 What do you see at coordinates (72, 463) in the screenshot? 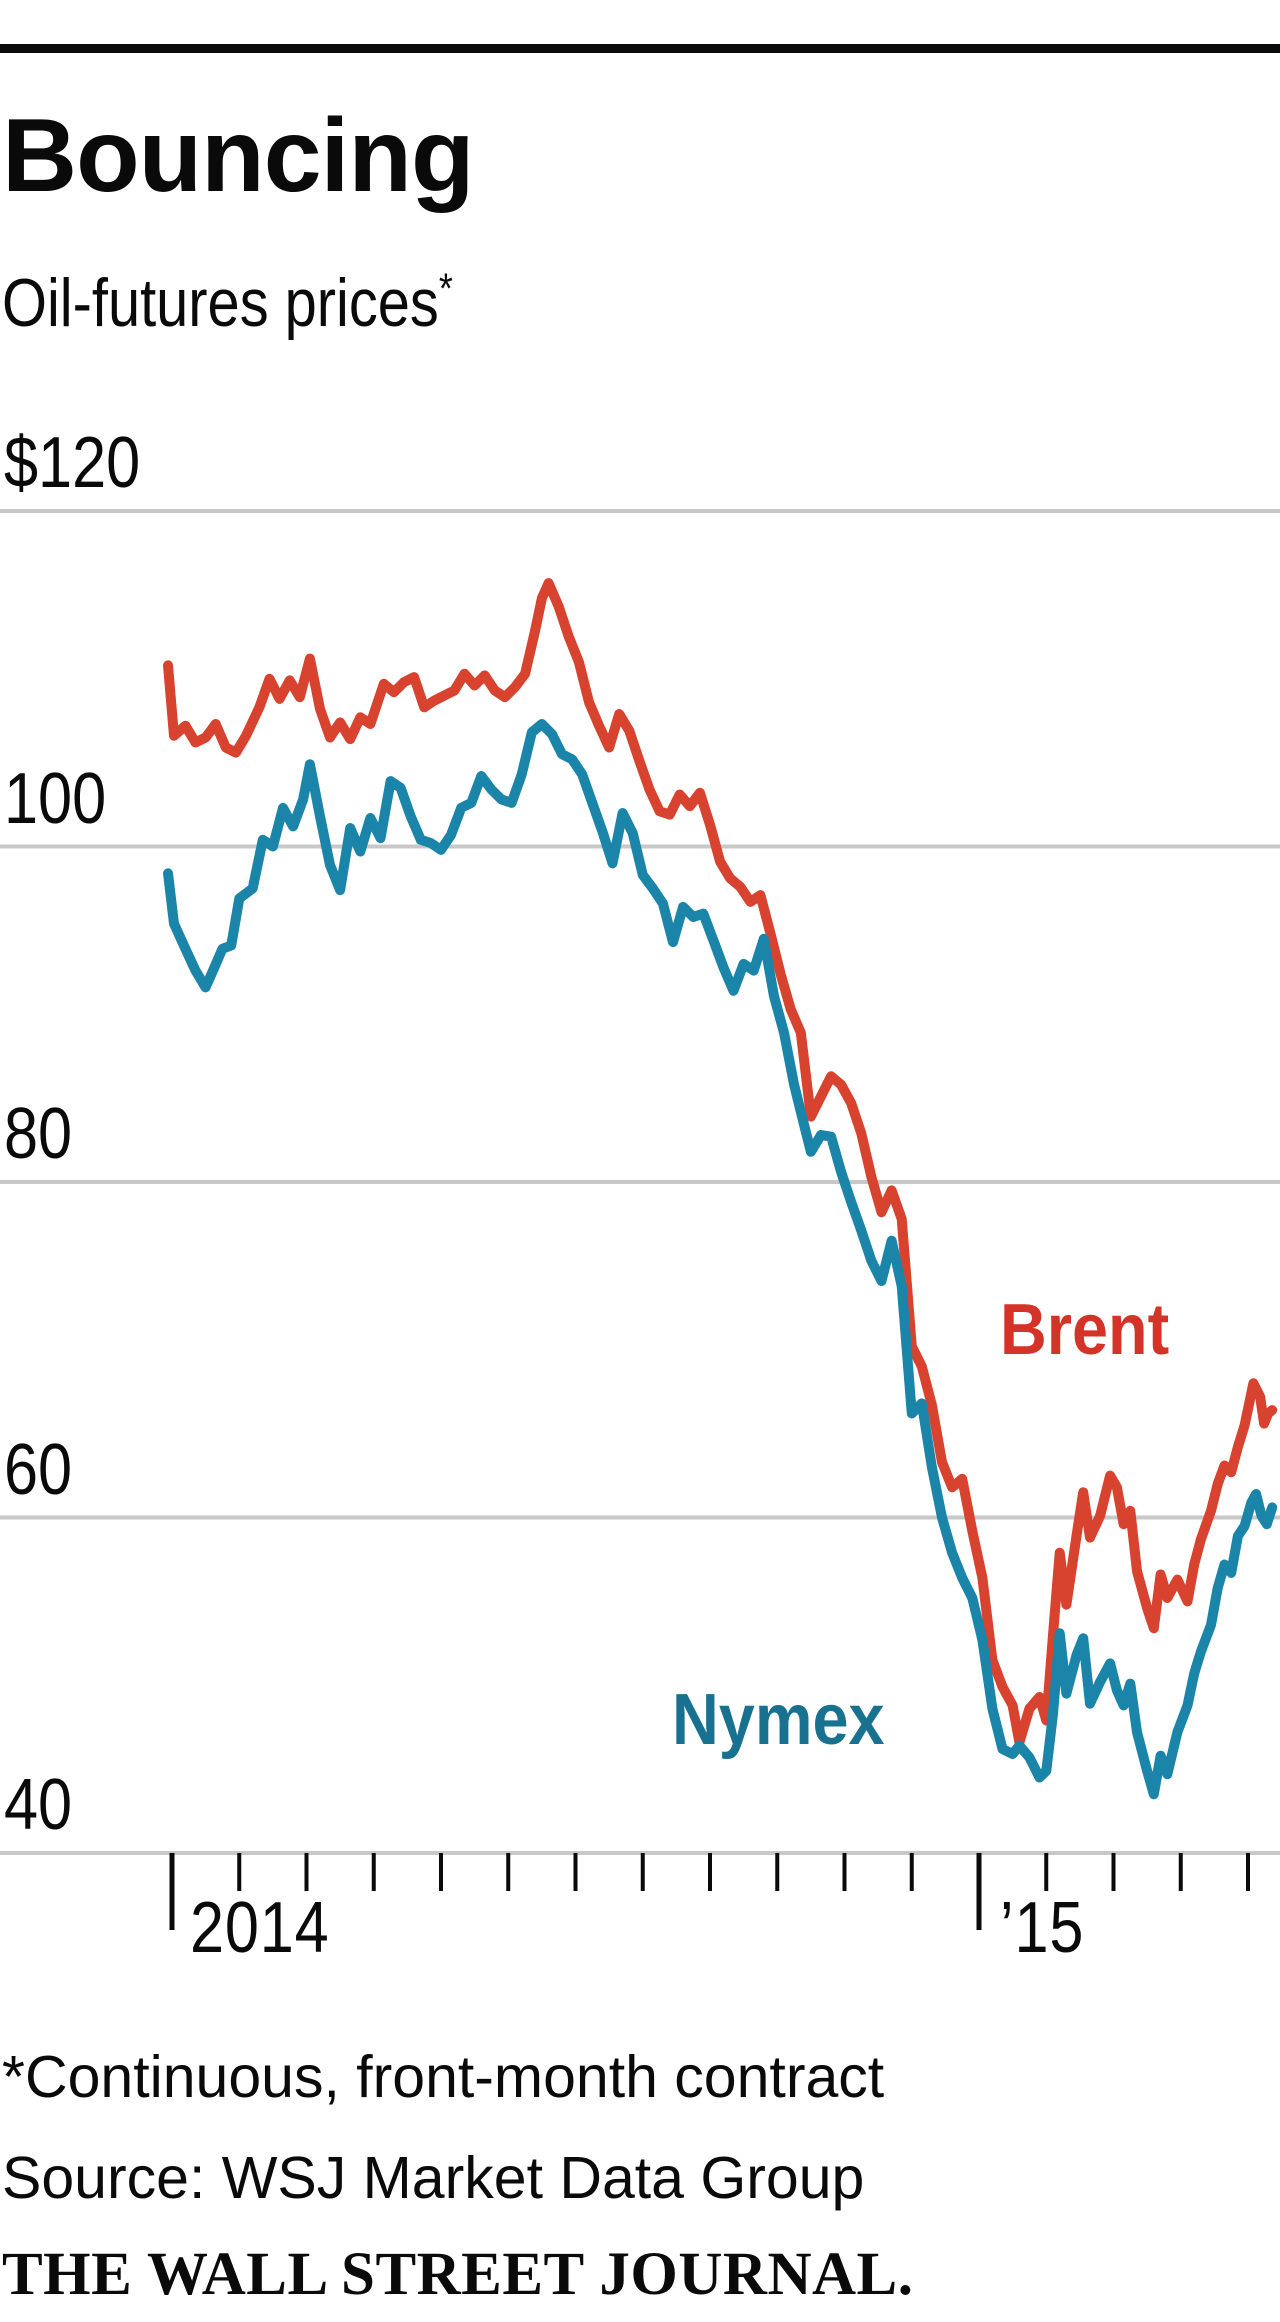
I see `y-axis-label-120: $120` at bounding box center [72, 463].